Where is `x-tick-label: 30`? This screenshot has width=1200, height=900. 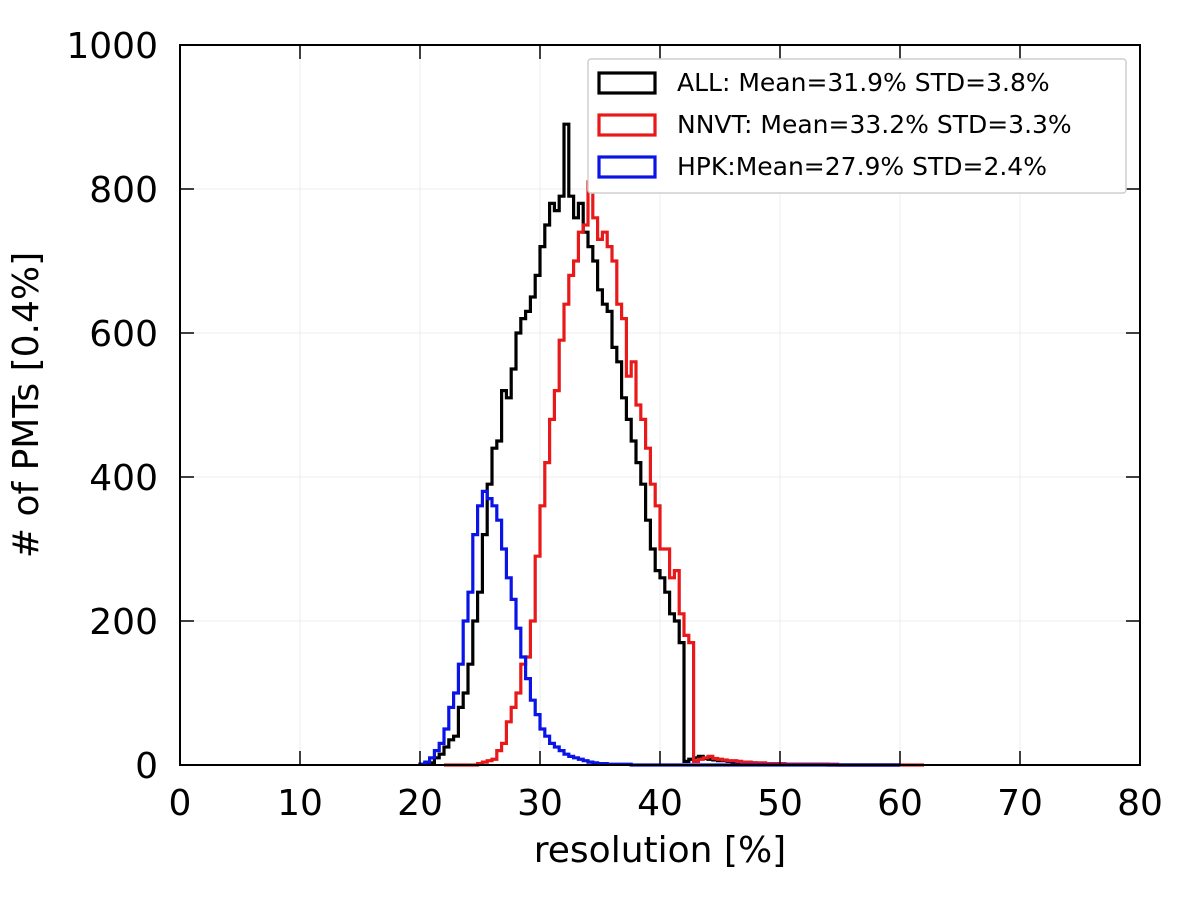
x-tick-label: 30 is located at coordinates (540, 803).